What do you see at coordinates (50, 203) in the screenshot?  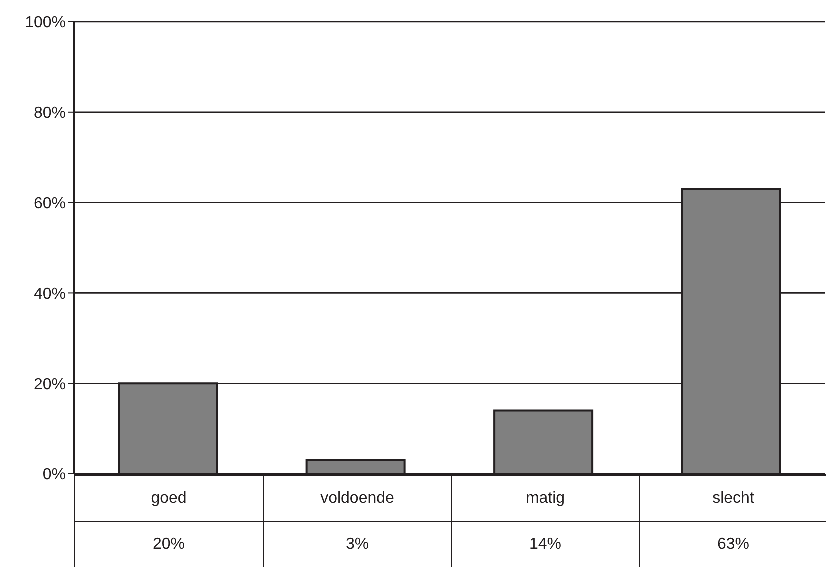 I see `y-tick-label: 60%` at bounding box center [50, 203].